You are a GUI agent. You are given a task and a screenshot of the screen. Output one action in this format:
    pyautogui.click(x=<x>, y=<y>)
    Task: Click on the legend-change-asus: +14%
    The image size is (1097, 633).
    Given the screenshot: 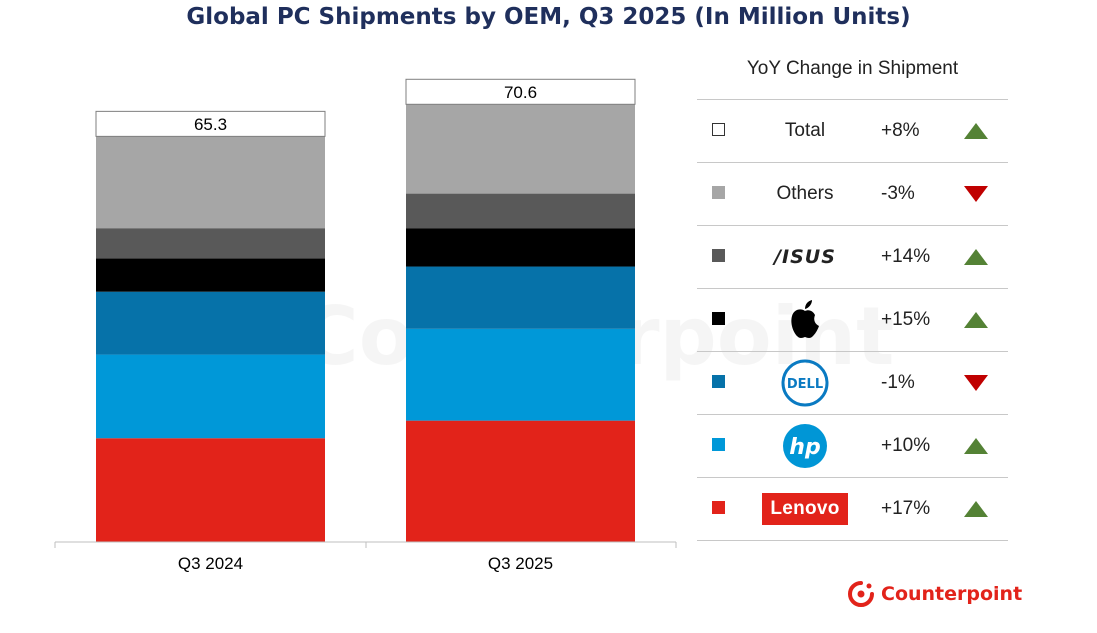 What is the action you would take?
    pyautogui.click(x=906, y=256)
    